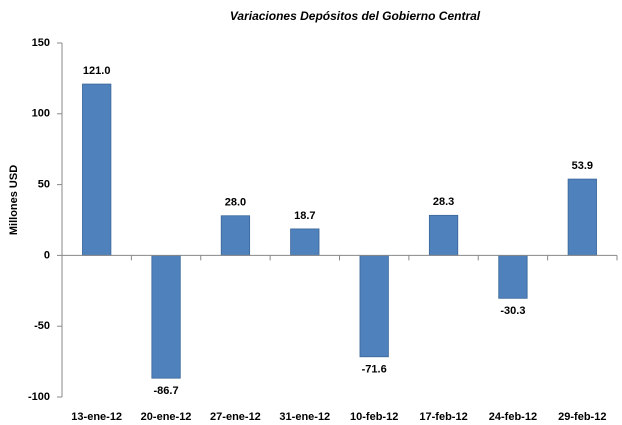 Image resolution: width=622 pixels, height=425 pixels. Describe the element at coordinates (513, 417) in the screenshot. I see `x-tick-label: 24-feb-12` at that location.